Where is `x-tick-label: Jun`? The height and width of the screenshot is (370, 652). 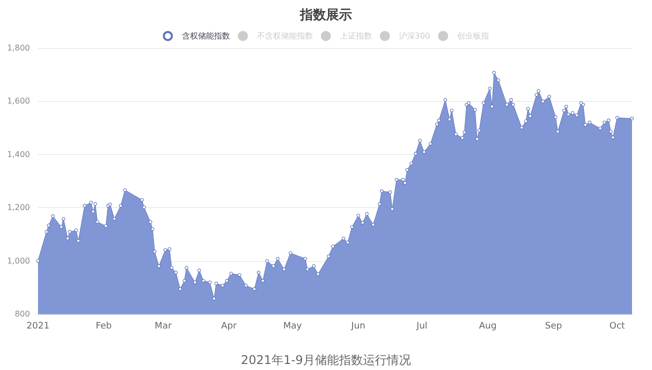 x-tick-label: Jun is located at coordinates (358, 327).